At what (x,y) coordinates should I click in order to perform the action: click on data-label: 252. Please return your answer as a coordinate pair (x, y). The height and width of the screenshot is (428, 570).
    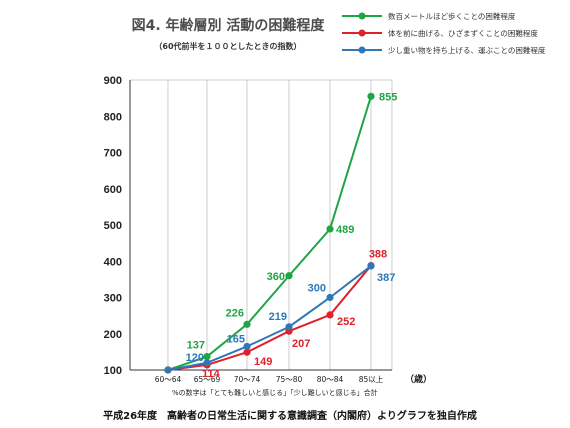
    Looking at the image, I should click on (346, 322).